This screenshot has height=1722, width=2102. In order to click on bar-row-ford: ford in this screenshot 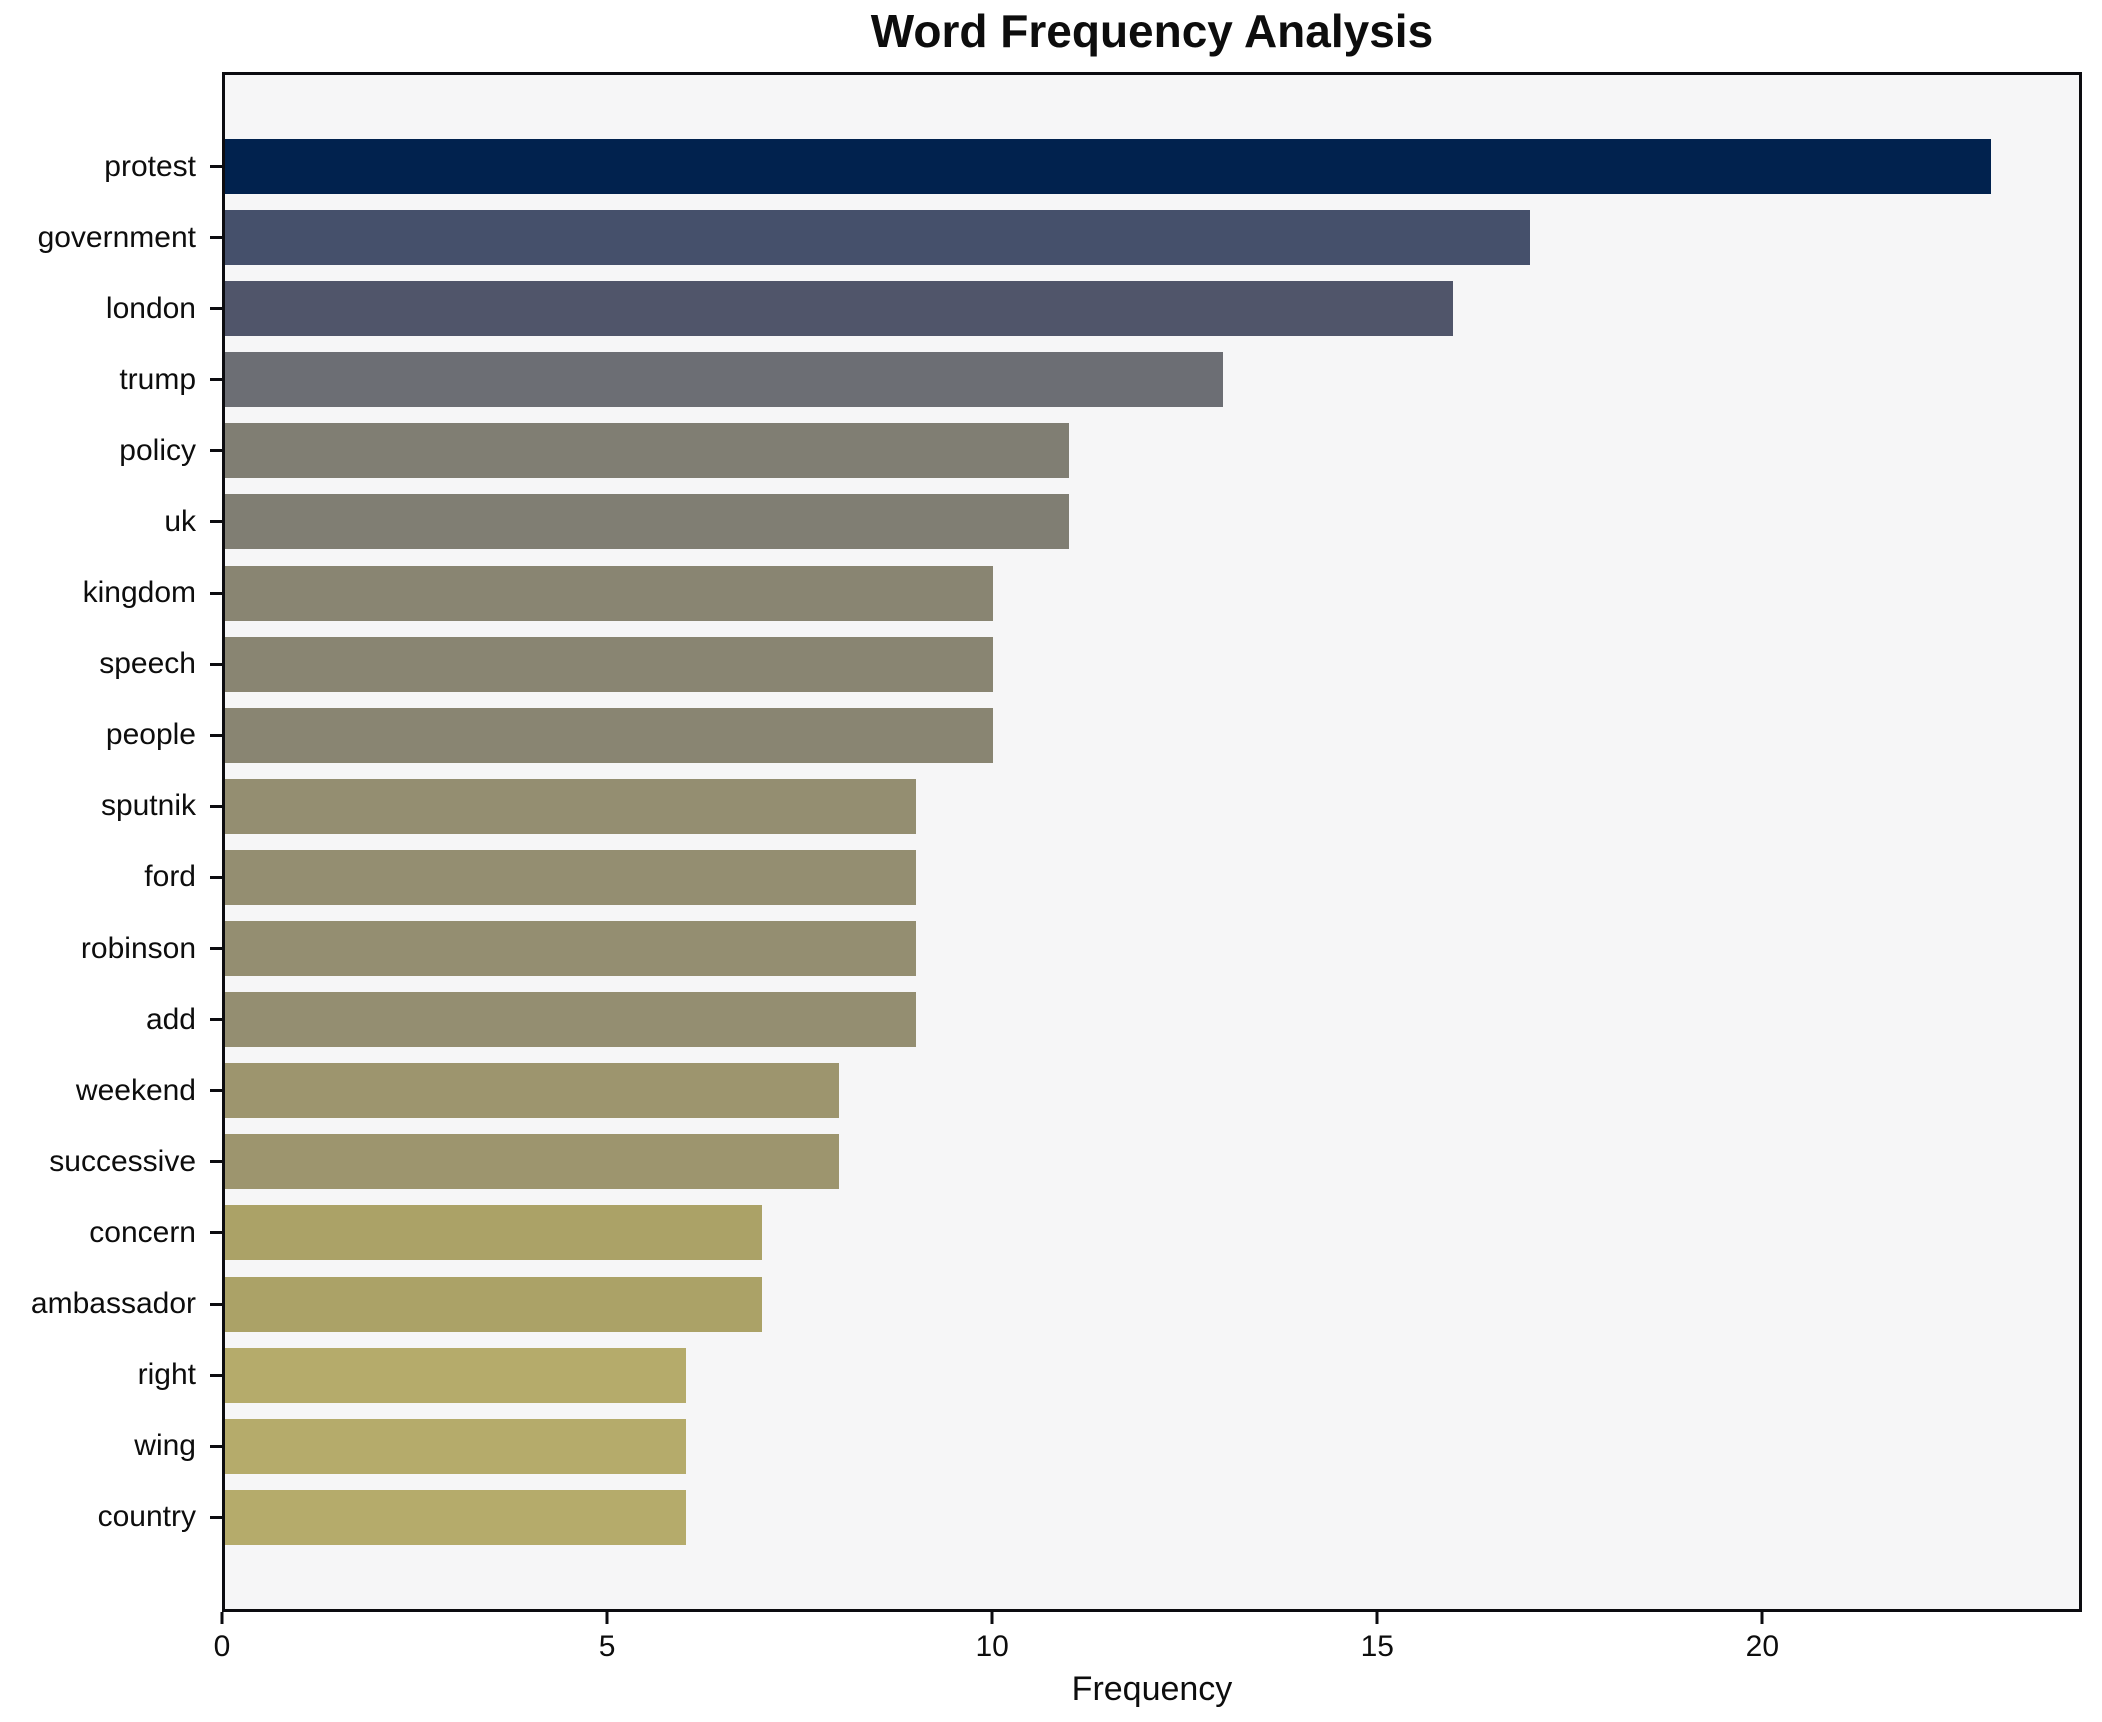, I will do `click(1111, 877)`.